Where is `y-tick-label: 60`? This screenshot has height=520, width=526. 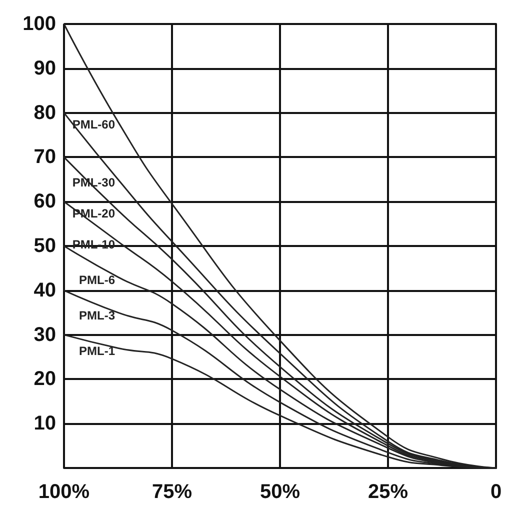 y-tick-label: 60 is located at coordinates (45, 201).